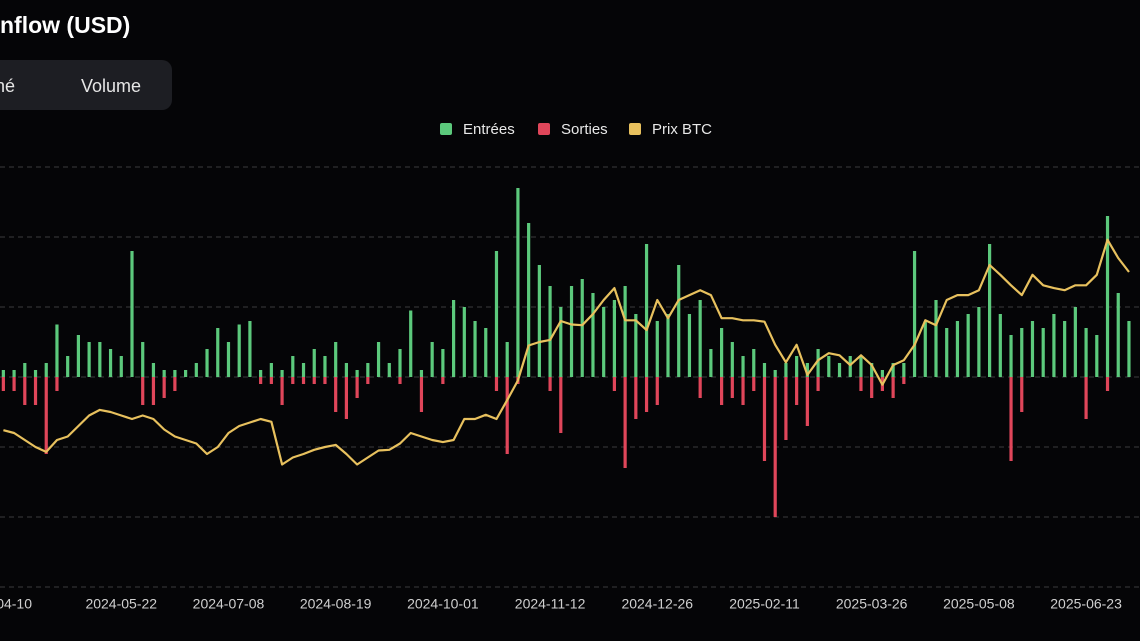 The height and width of the screenshot is (641, 1140). Describe the element at coordinates (8, 86) in the screenshot. I see `tab: rché` at that location.